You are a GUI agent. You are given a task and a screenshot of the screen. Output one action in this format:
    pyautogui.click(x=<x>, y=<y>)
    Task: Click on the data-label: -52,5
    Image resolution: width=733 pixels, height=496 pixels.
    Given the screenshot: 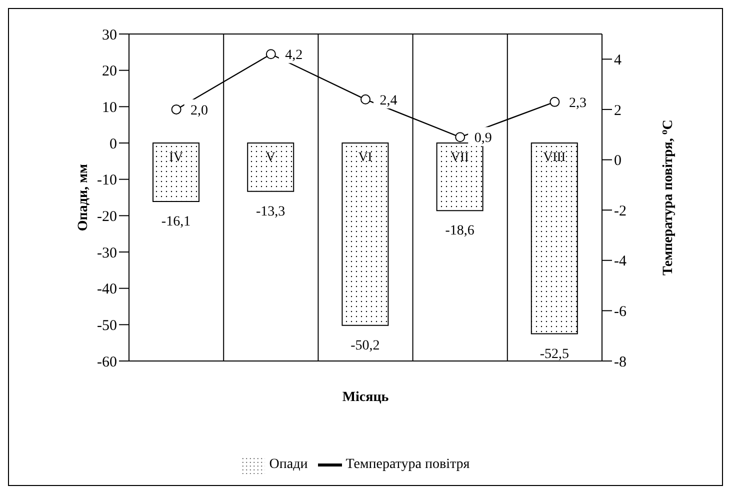 What is the action you would take?
    pyautogui.click(x=554, y=354)
    